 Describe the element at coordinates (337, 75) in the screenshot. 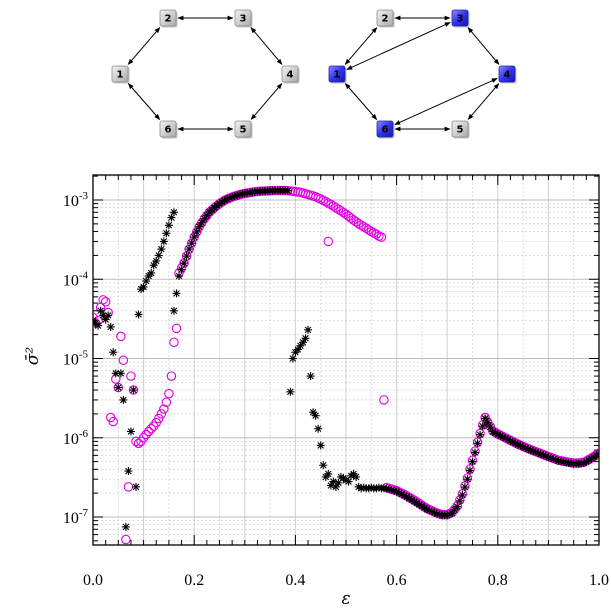

I see `node-label: 1` at that location.